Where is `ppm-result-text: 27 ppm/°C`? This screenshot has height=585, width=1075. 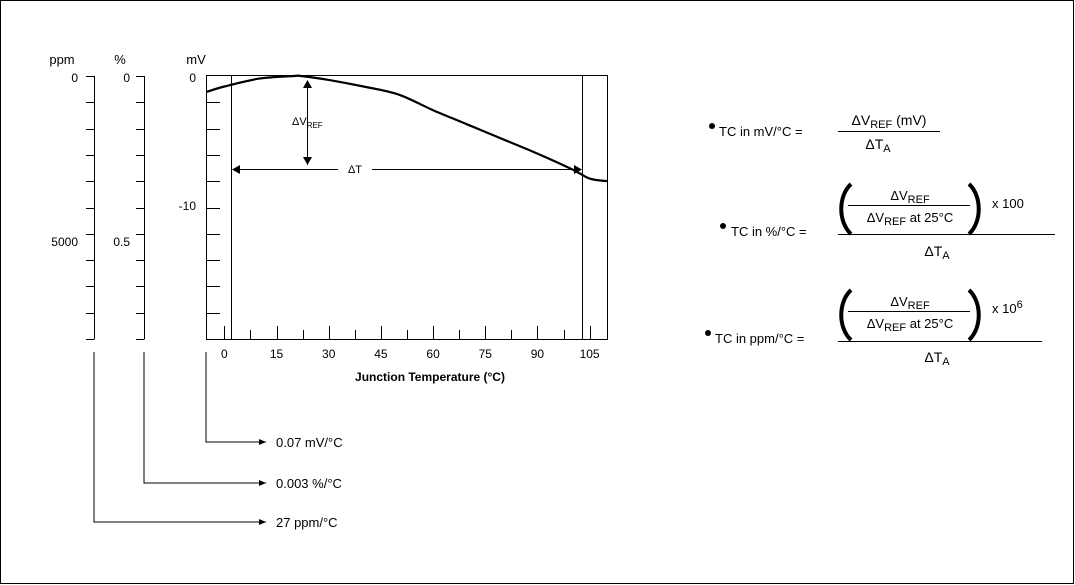 ppm-result-text: 27 ppm/°C is located at coordinates (307, 522).